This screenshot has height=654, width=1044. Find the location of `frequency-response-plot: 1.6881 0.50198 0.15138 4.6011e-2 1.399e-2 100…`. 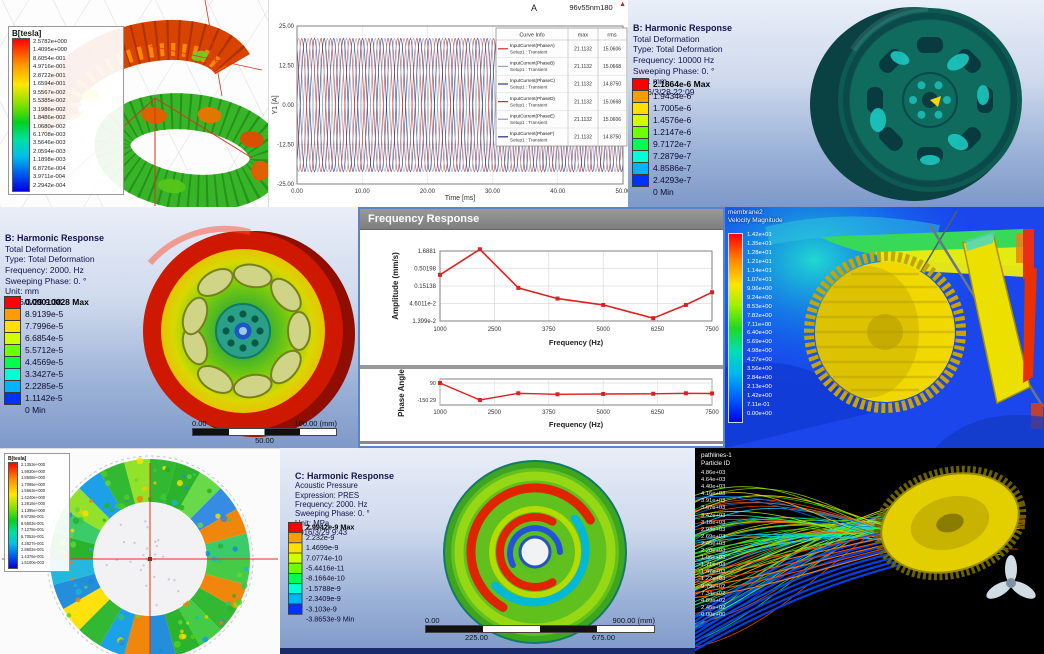

frequency-response-plot: 1.6881 0.50198 0.15138 4.6011e-2 1.399e-2 100… is located at coordinates (541, 345).